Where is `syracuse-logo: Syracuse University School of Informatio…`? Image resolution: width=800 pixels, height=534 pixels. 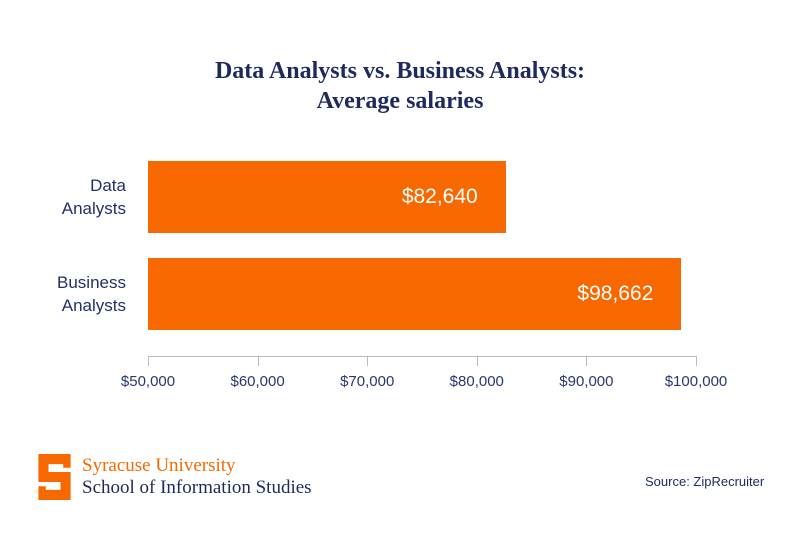 syracuse-logo: Syracuse University School of Informatio… is located at coordinates (175, 477).